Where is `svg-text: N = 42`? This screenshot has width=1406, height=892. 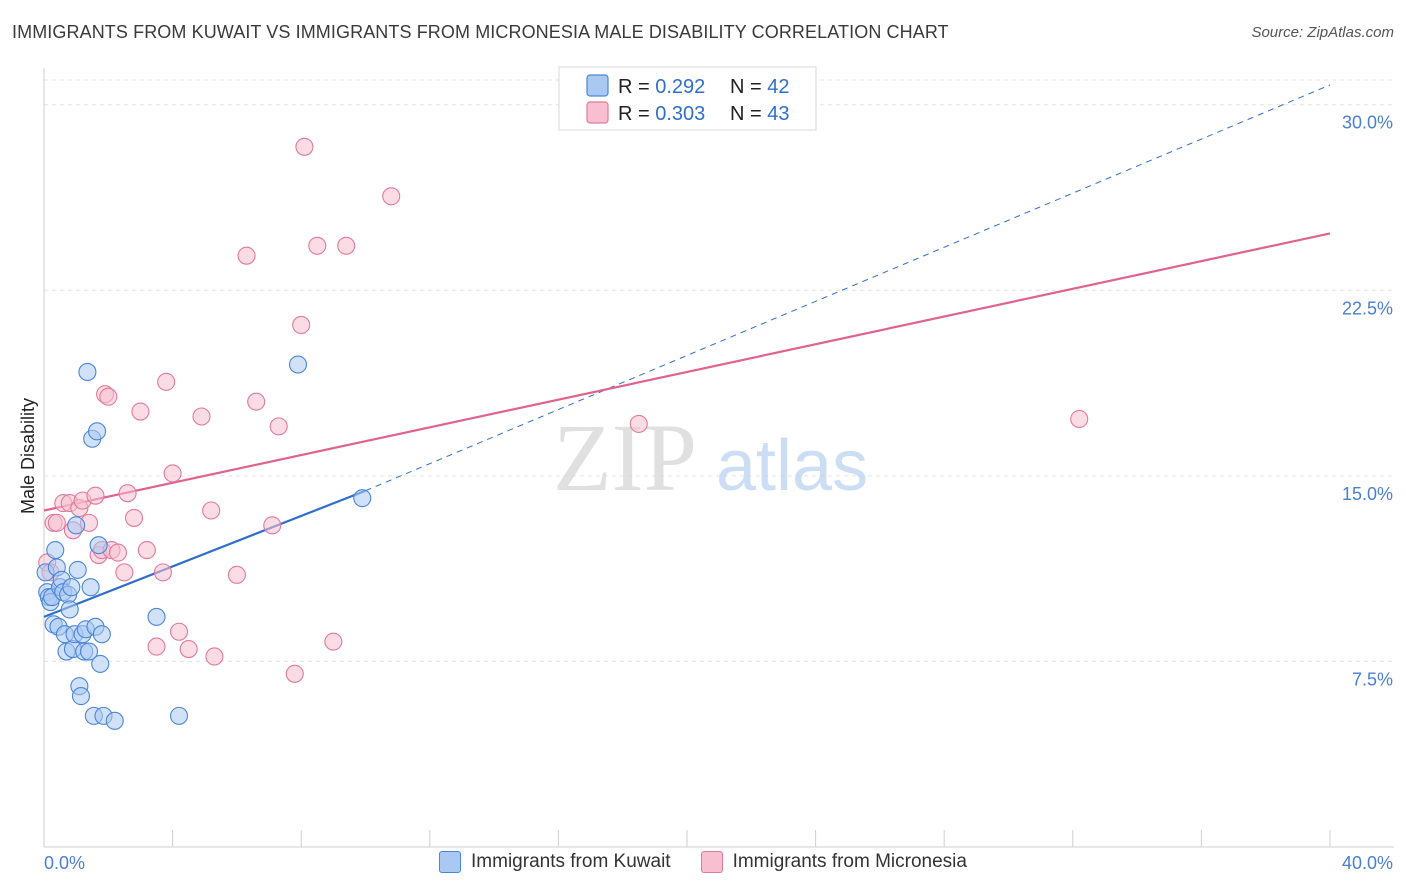 svg-text: N = 42 is located at coordinates (760, 87).